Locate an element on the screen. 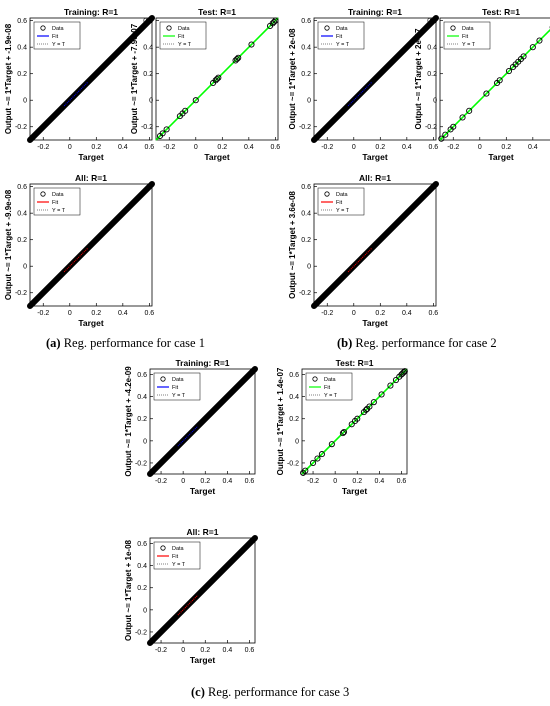 This screenshot has width=550, height=706. chart-title: All: R=1 is located at coordinates (91, 178).